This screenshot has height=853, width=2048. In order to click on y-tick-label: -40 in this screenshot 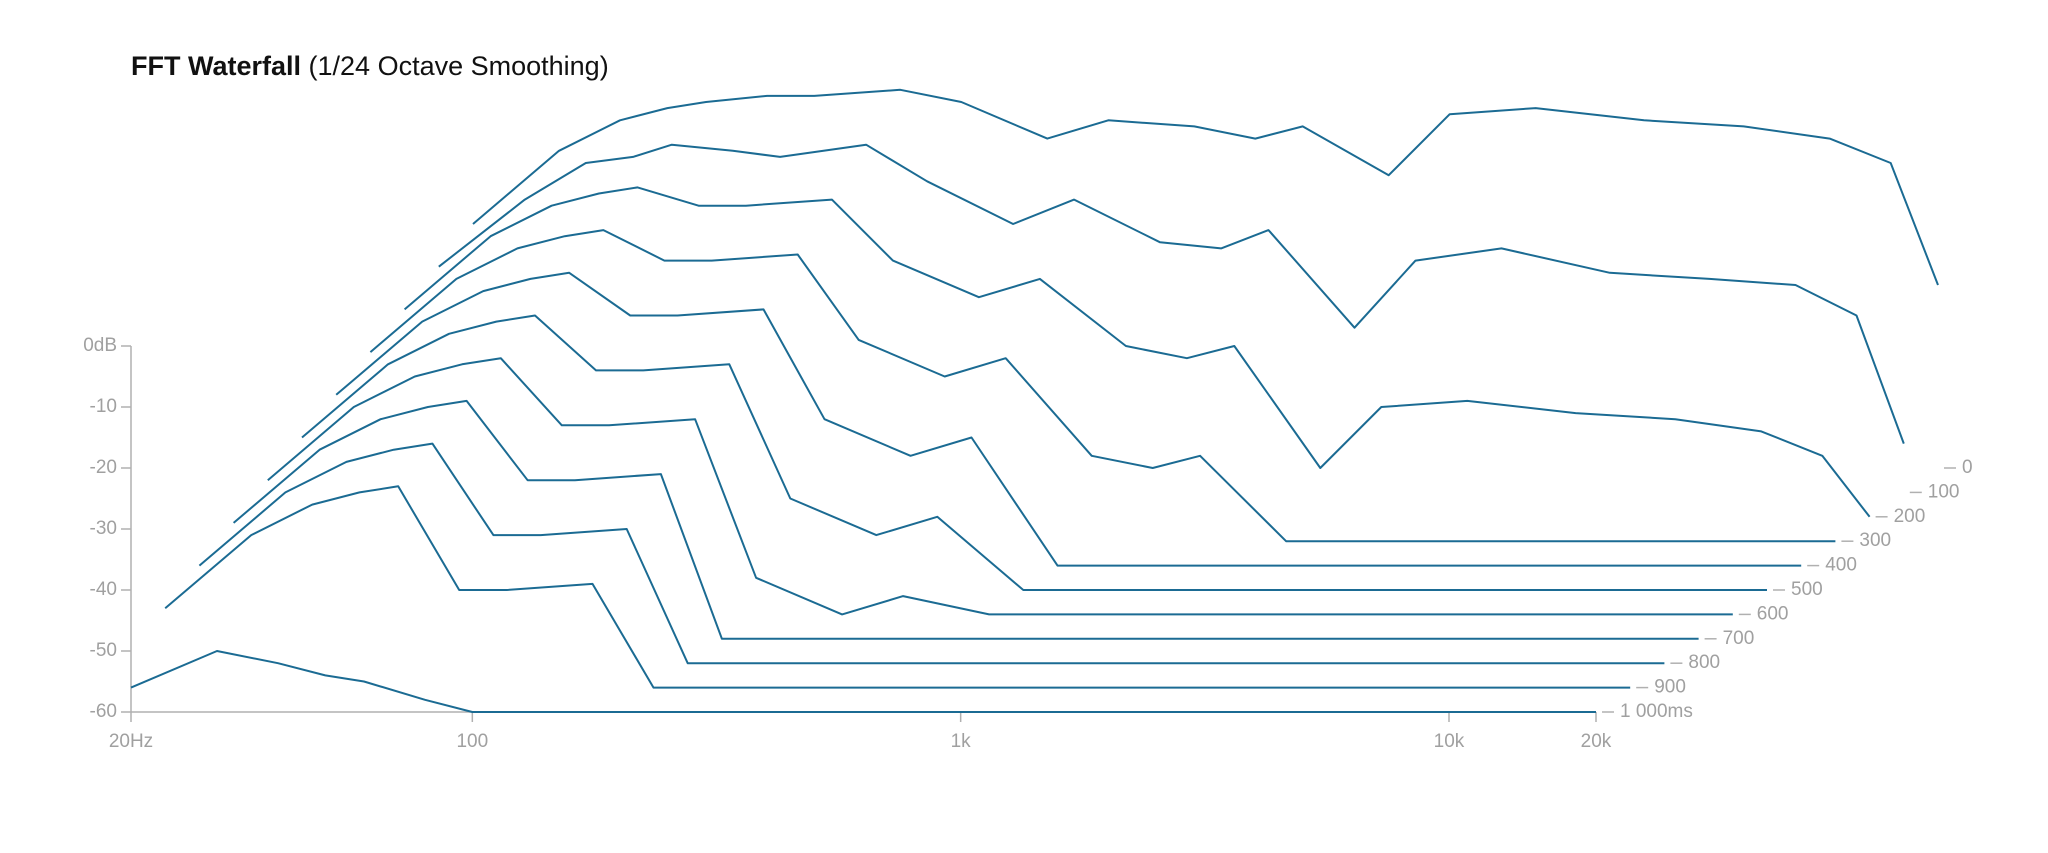, I will do `click(103, 589)`.